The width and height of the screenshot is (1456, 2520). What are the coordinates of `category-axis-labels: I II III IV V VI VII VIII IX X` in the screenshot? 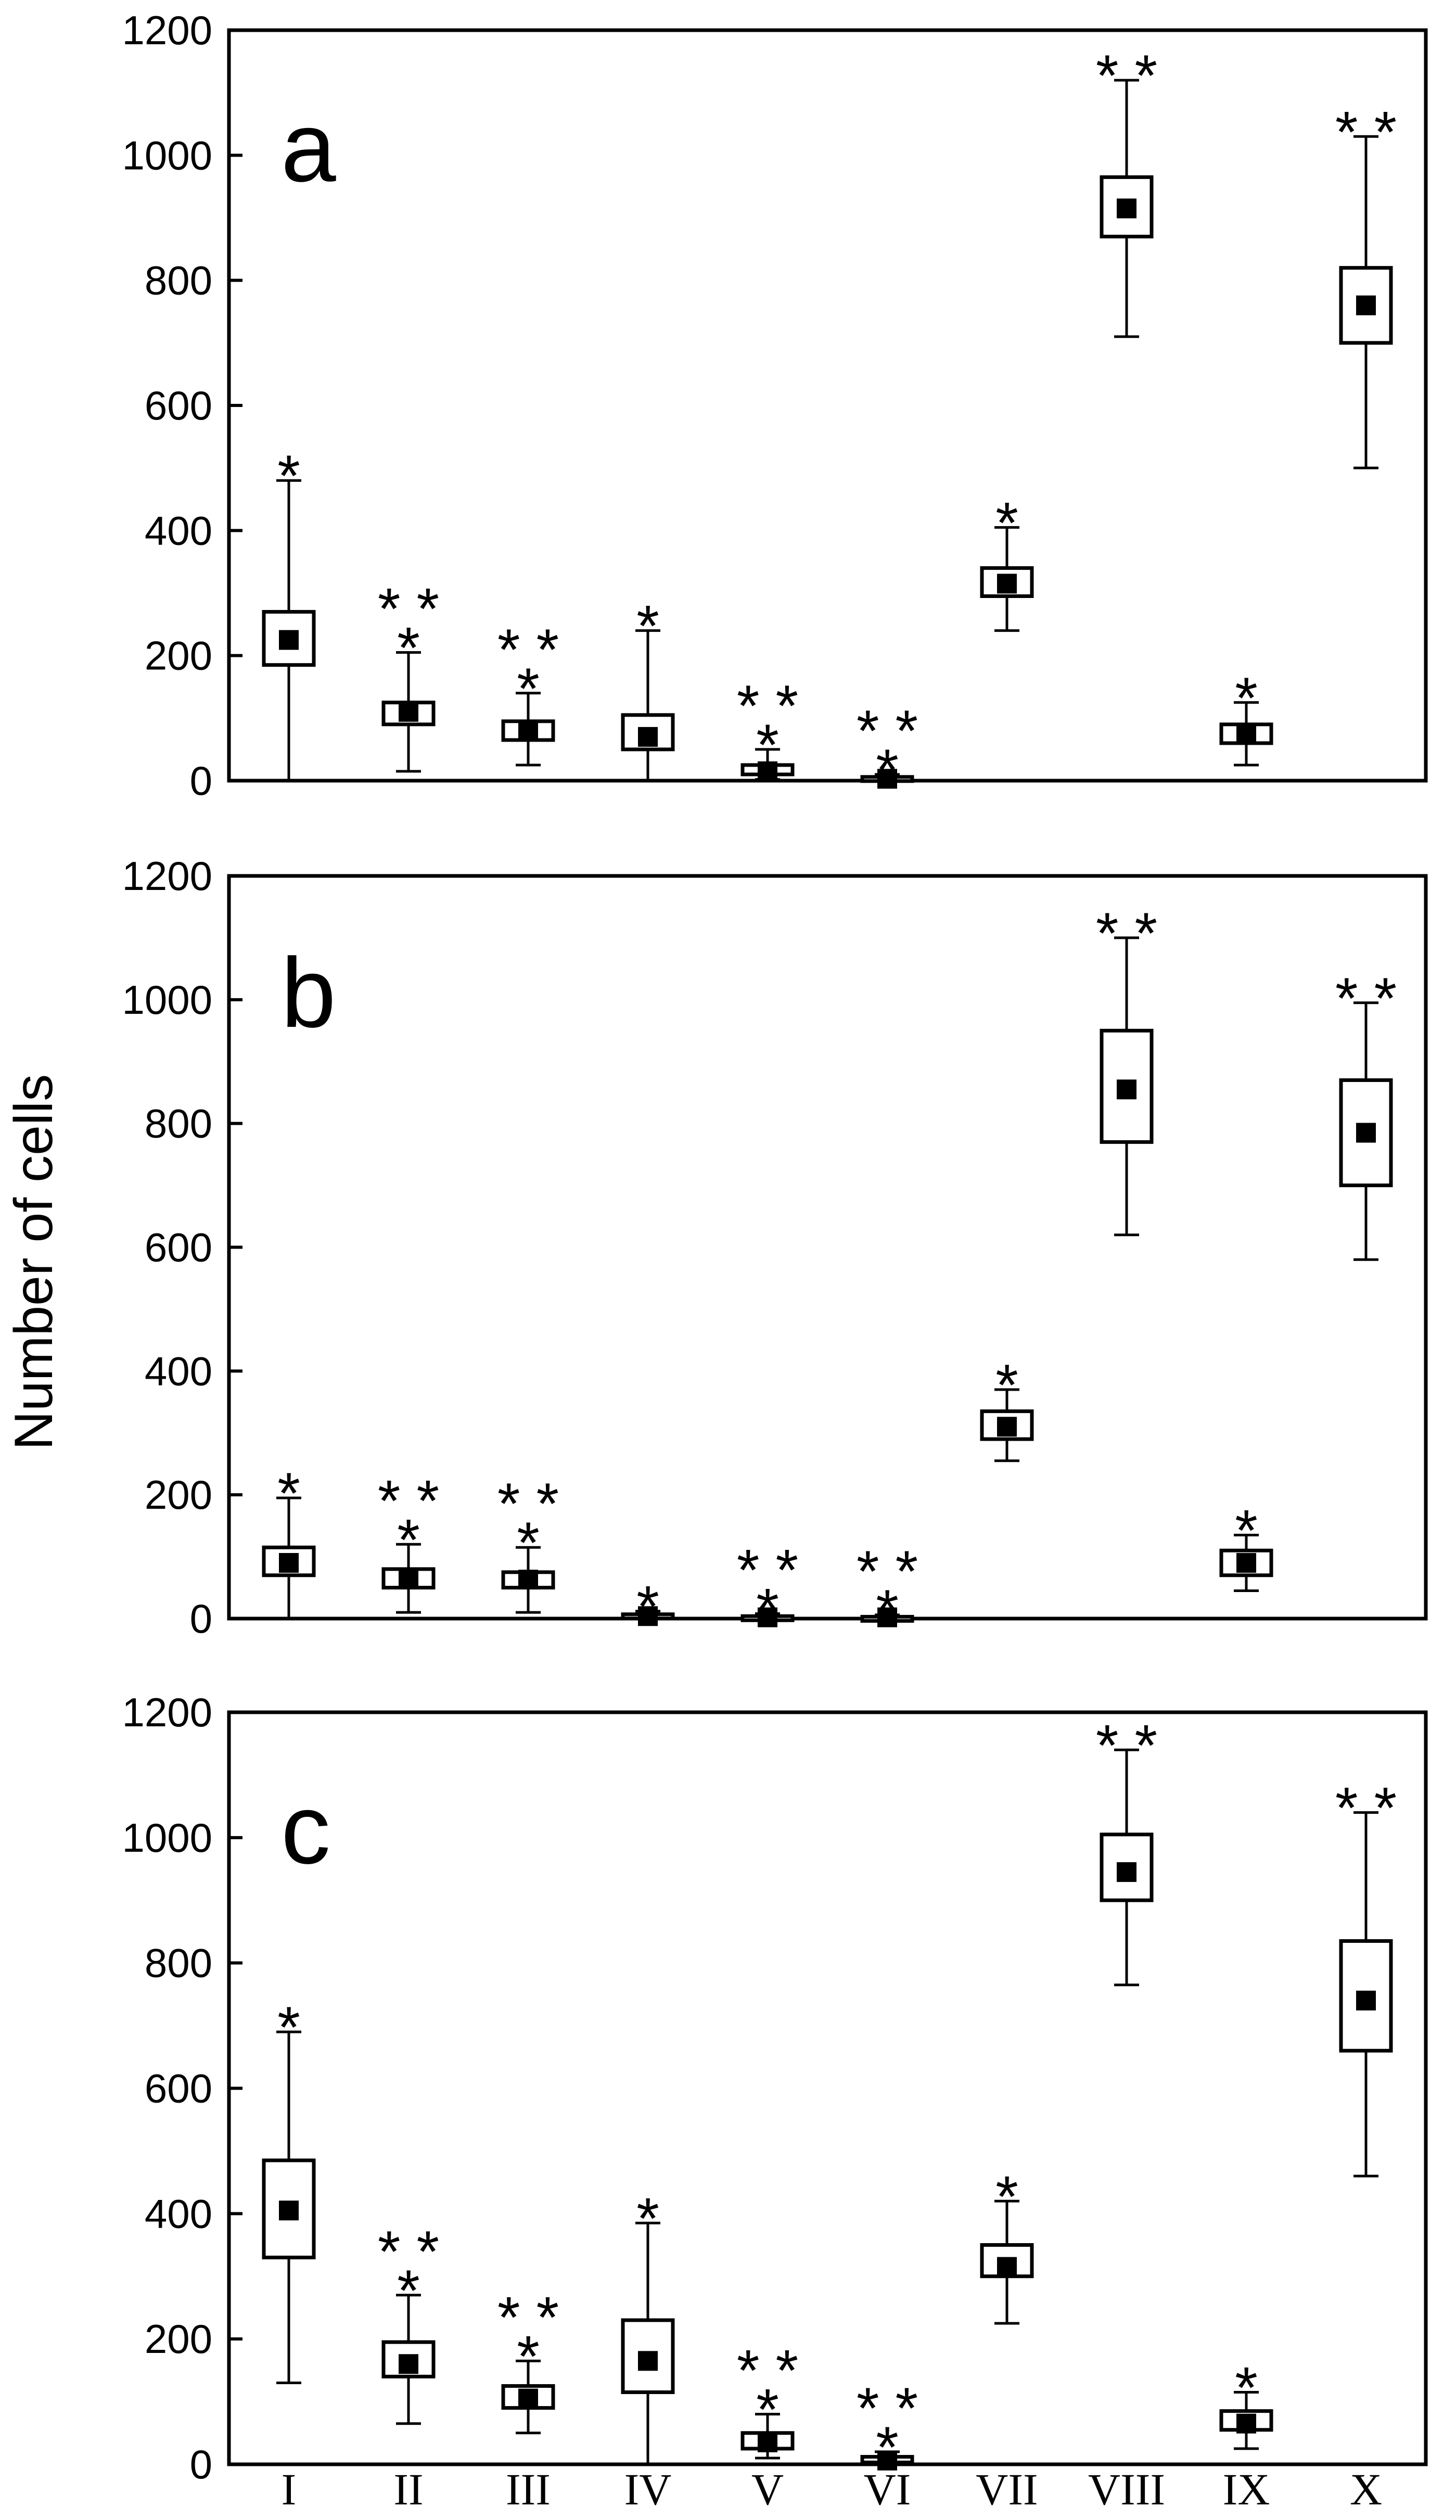 It's located at (832, 2489).